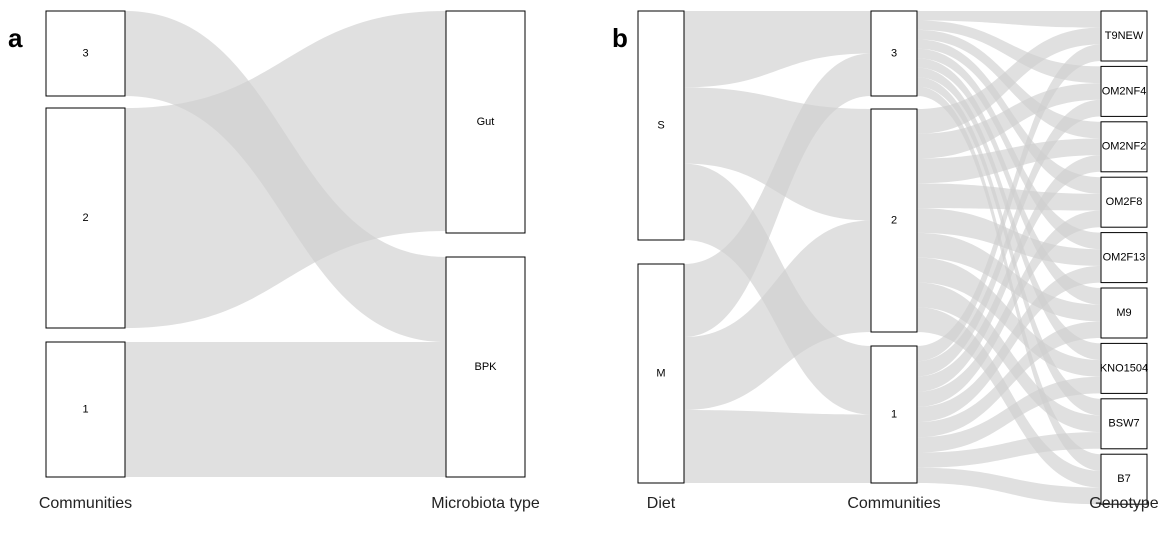  I want to click on node-label: Gut, so click(486, 122).